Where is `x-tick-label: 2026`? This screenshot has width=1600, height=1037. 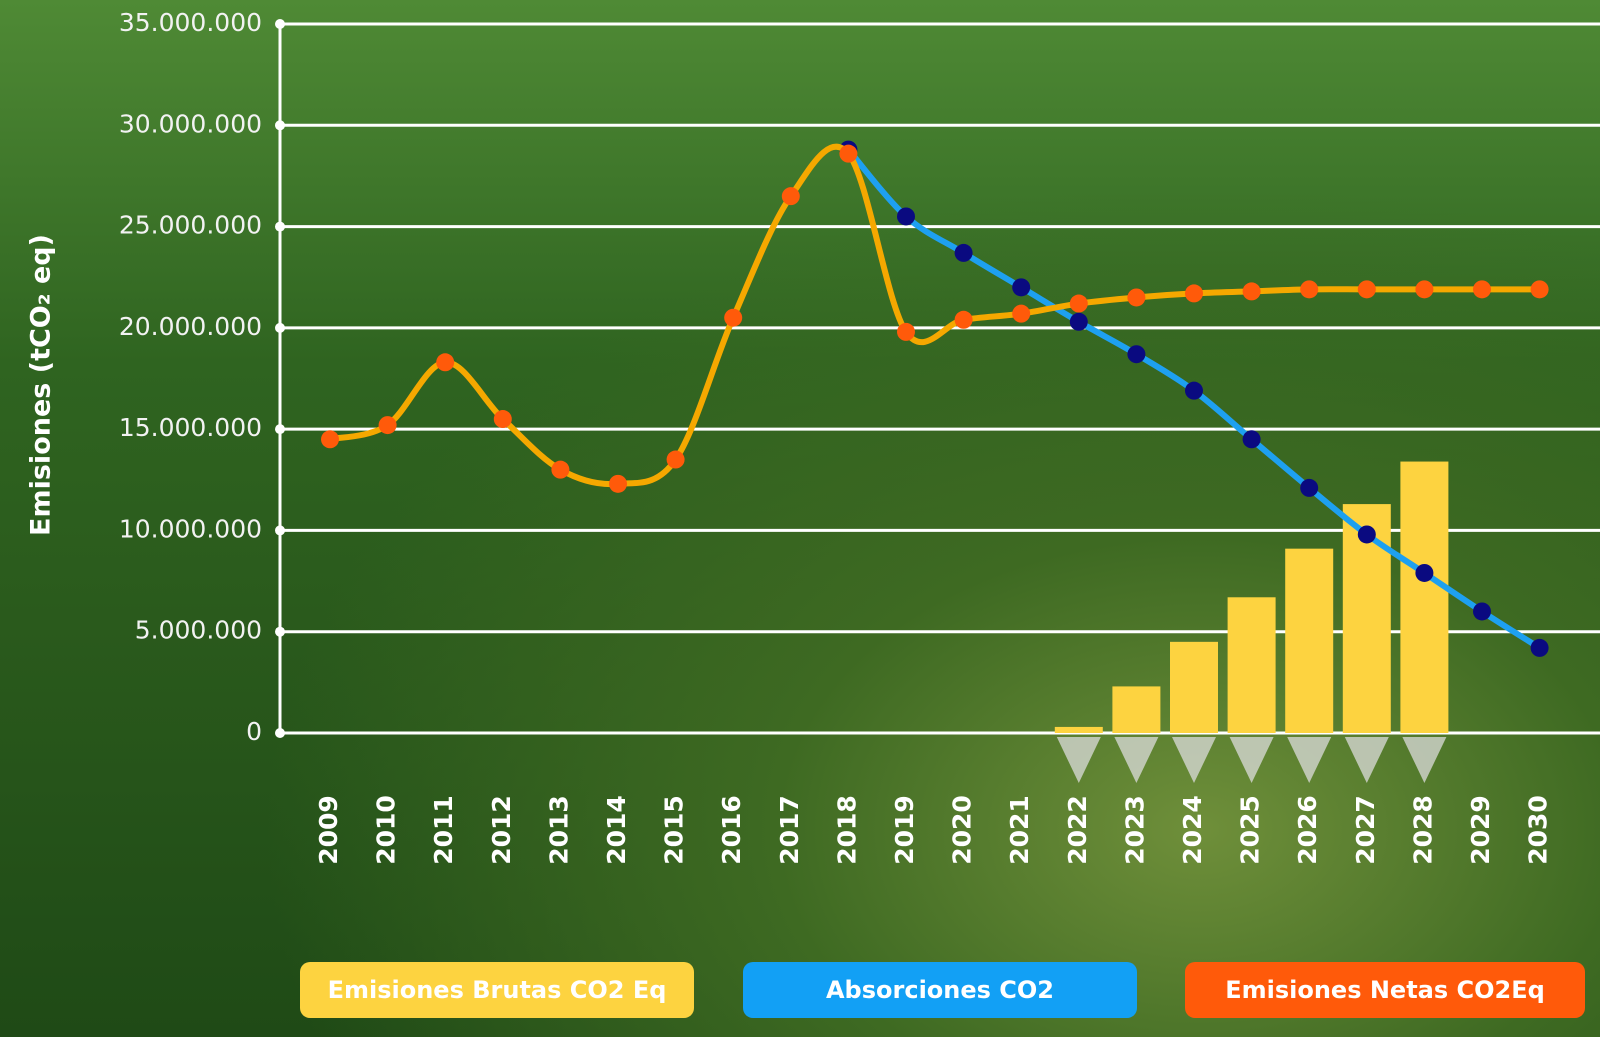
x-tick-label: 2026 is located at coordinates (1307, 830).